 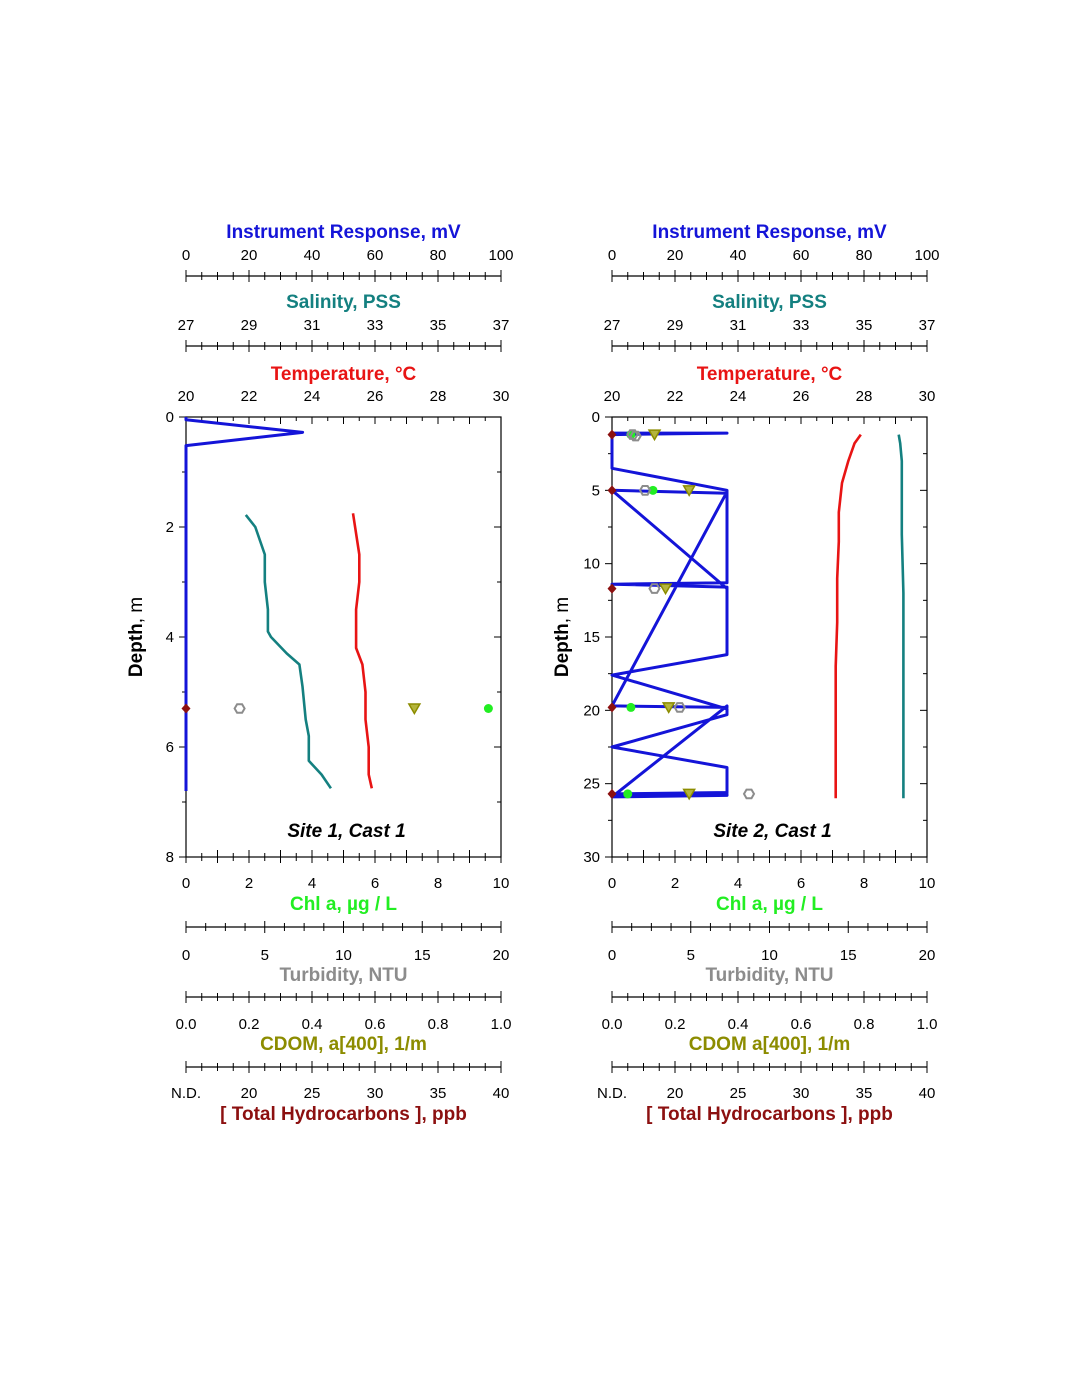 I want to click on thc-axis, so click(x=343, y=1067).